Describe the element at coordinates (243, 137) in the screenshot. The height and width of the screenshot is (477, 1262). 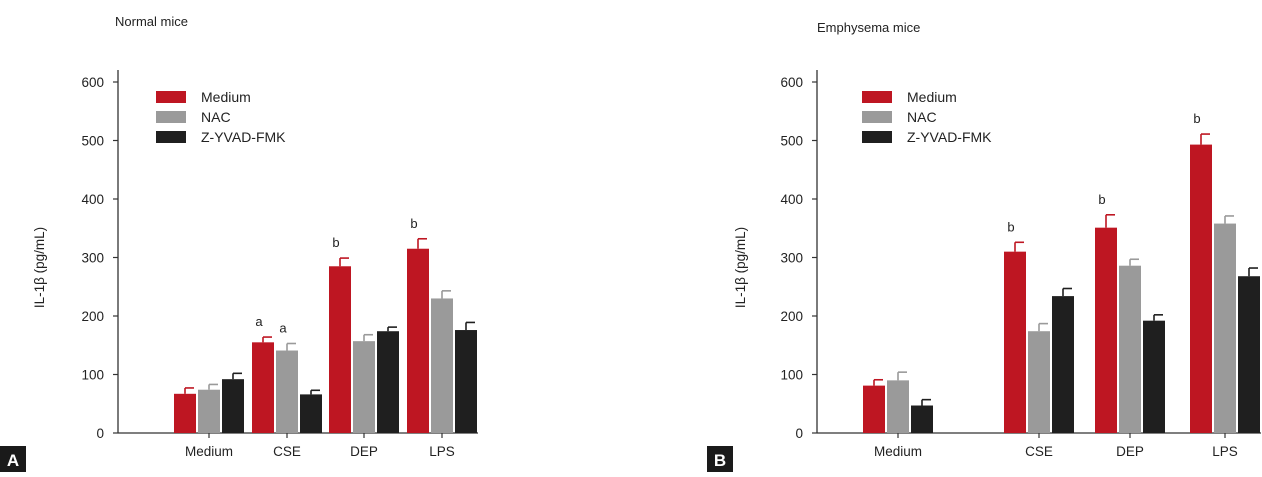
I see `panel-a-legend-label: Z-YVAD-FMK` at that location.